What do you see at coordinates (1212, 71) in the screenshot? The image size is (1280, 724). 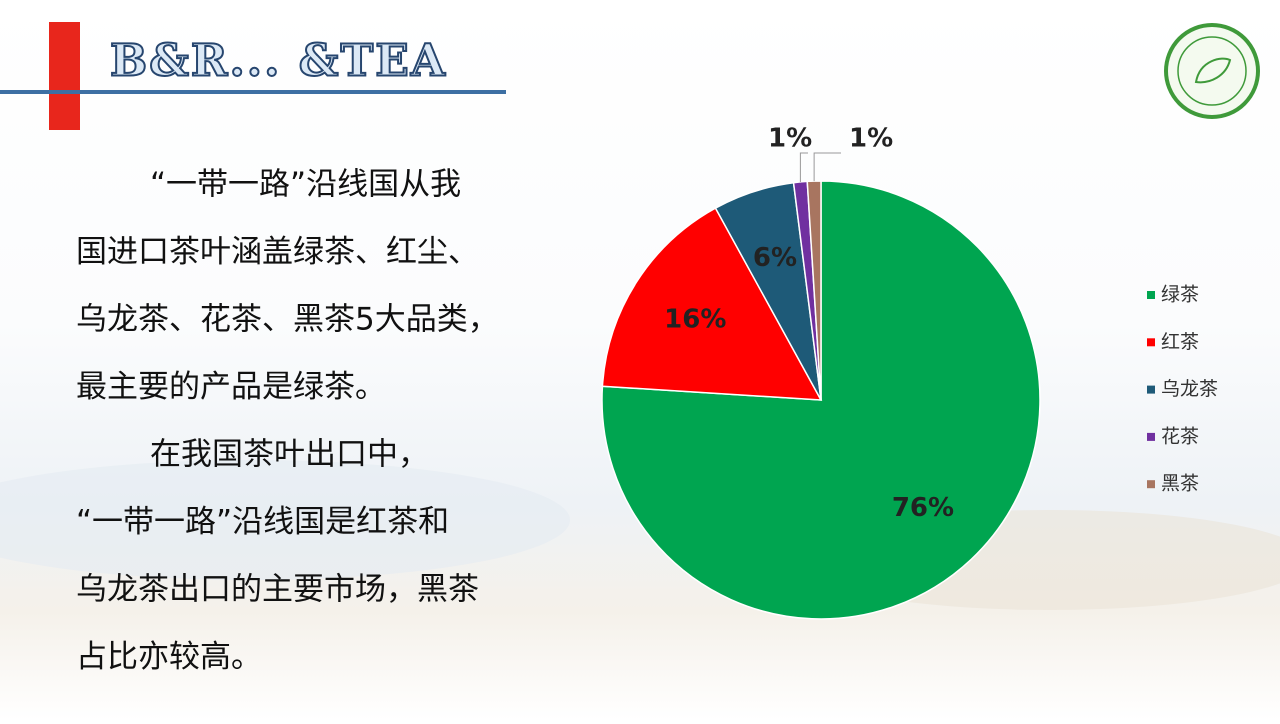 I see `logo` at bounding box center [1212, 71].